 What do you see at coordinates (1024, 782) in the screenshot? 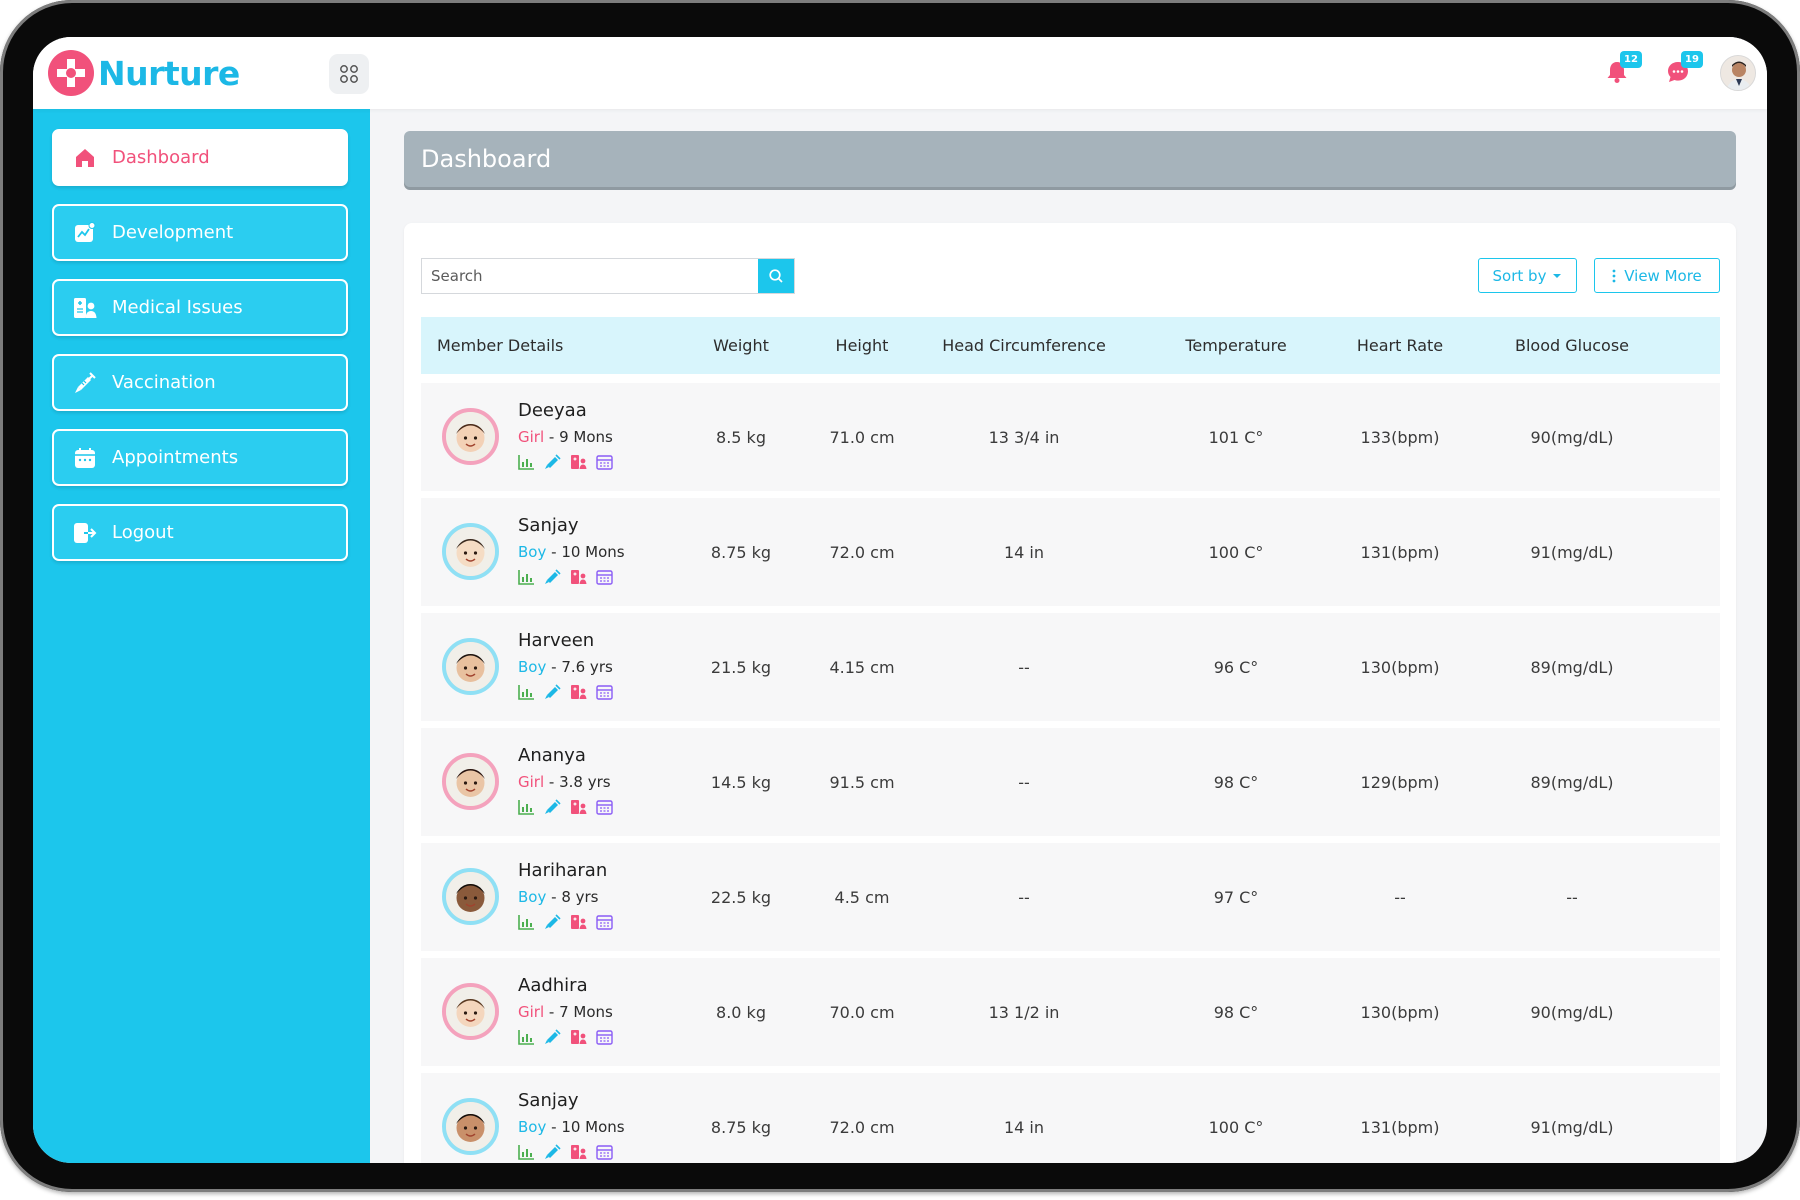
I see `cell-head: --` at bounding box center [1024, 782].